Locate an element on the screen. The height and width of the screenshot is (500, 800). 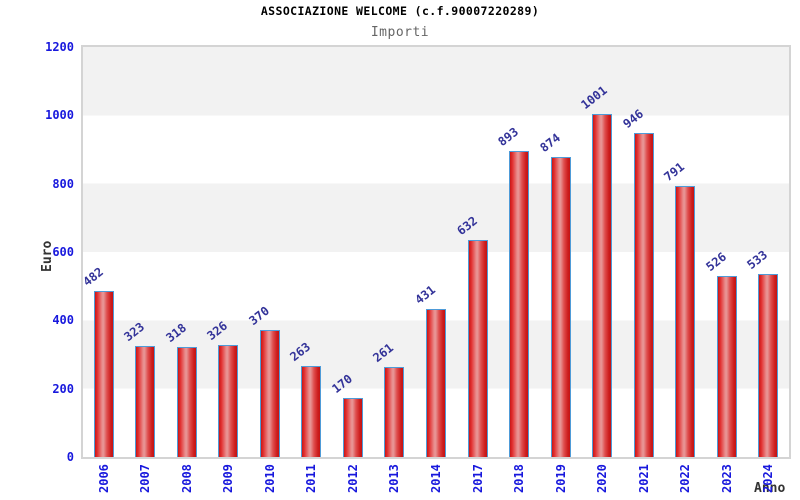
bar-value-label-2013: 261 is located at coordinates (383, 352).